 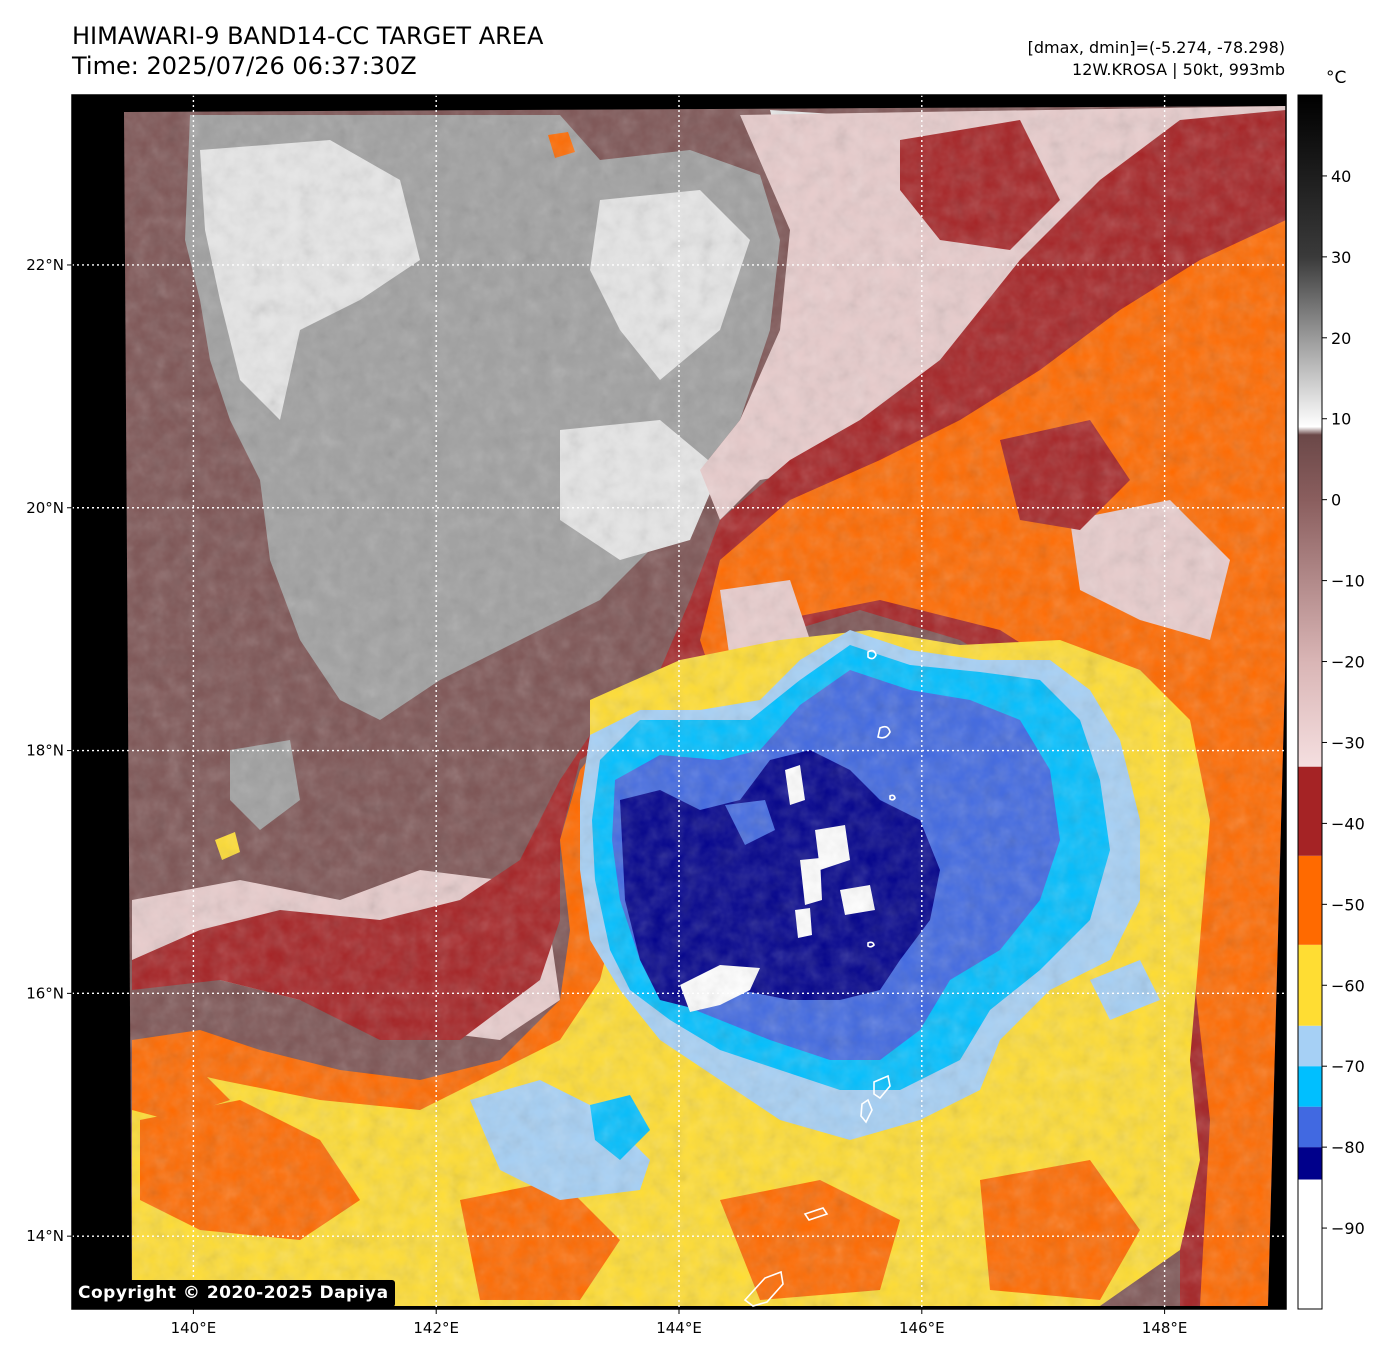 I want to click on colorbar-bands, so click(x=1310, y=702).